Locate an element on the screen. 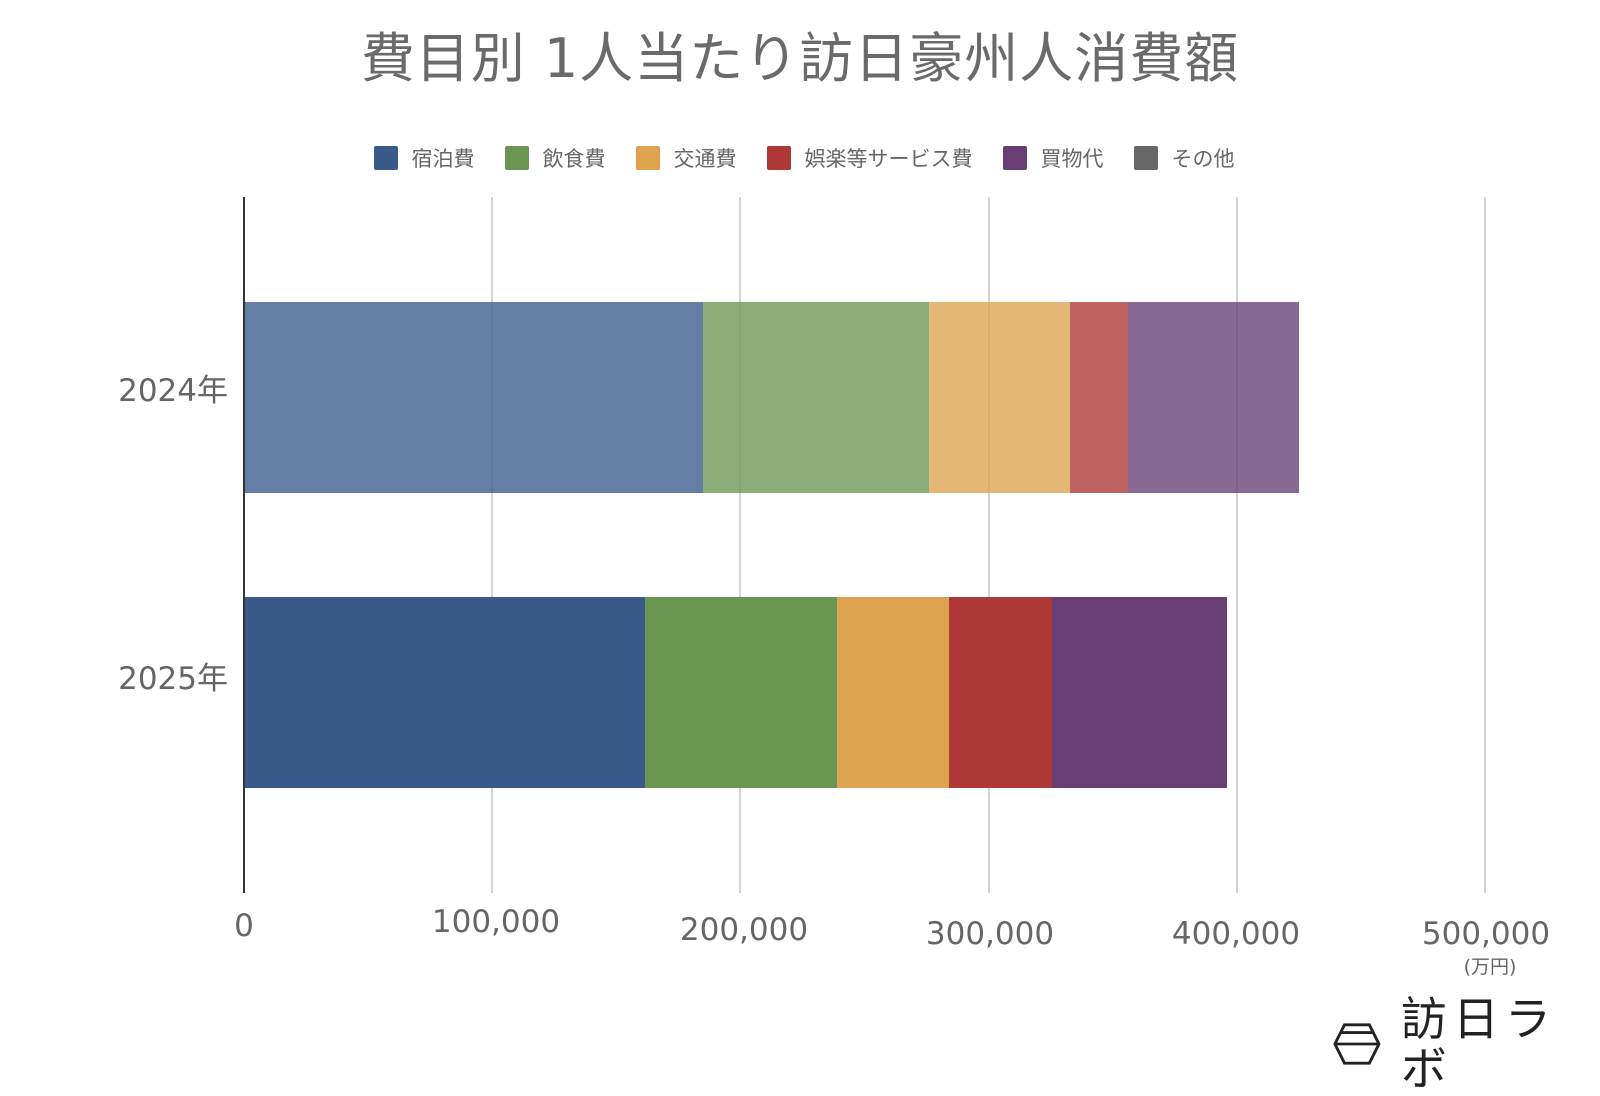 Image resolution: width=1600 pixels, height=1096 pixels. chart-legend: 宿泊費 飲食費 交通費 娯楽等サービス費 買物代 その他 is located at coordinates (800, 158).